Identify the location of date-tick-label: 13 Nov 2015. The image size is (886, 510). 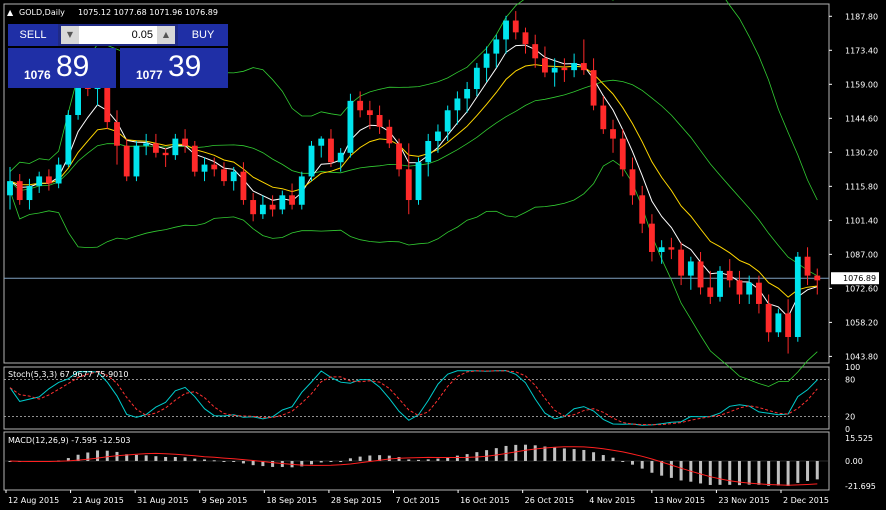
(679, 500).